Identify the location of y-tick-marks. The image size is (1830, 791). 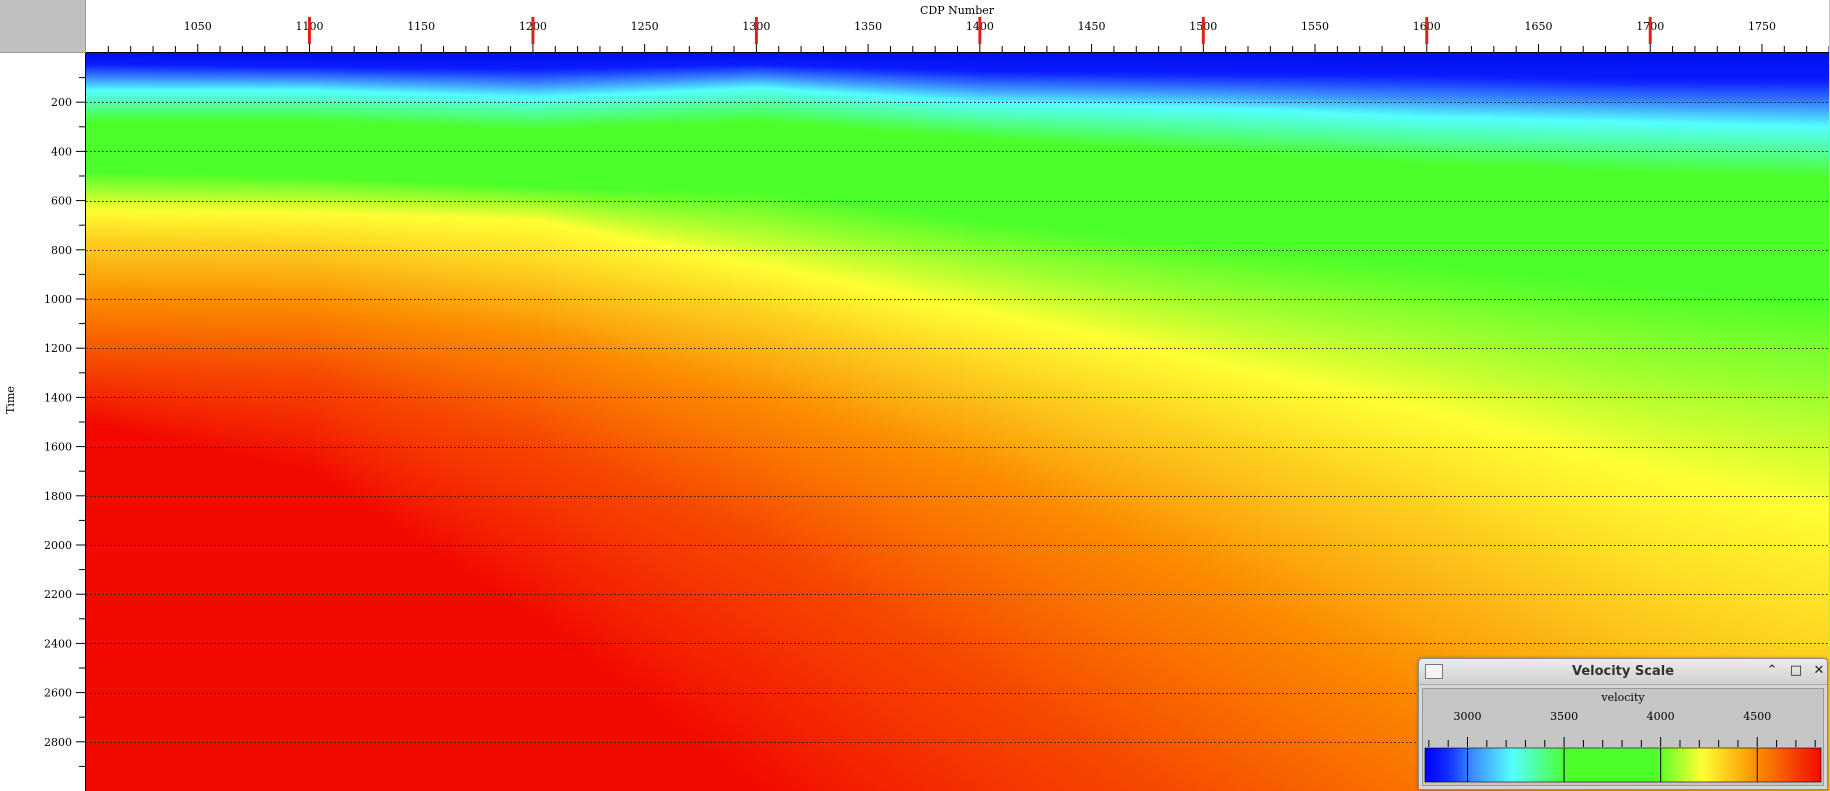
(80, 422).